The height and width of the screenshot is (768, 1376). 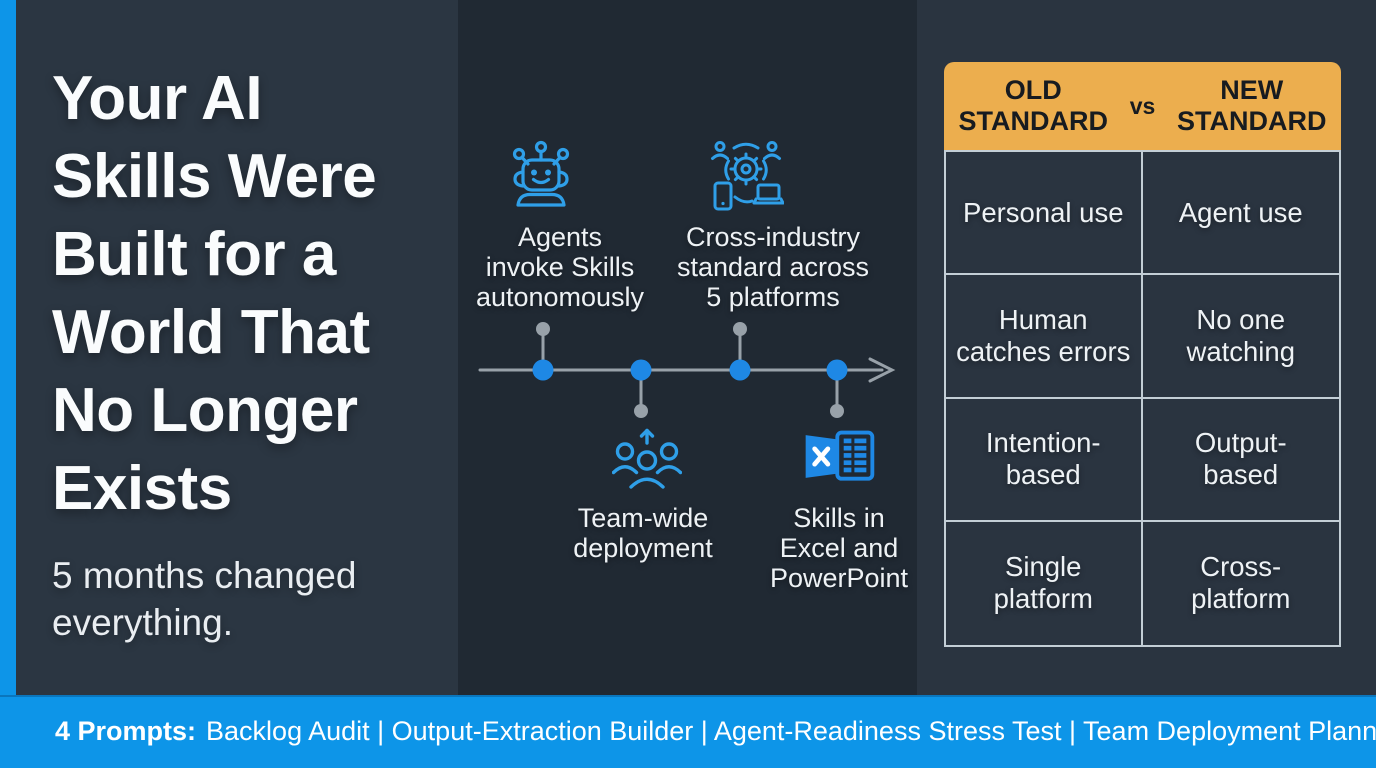 I want to click on footer-prefix: 4 Prompts:, so click(x=126, y=731).